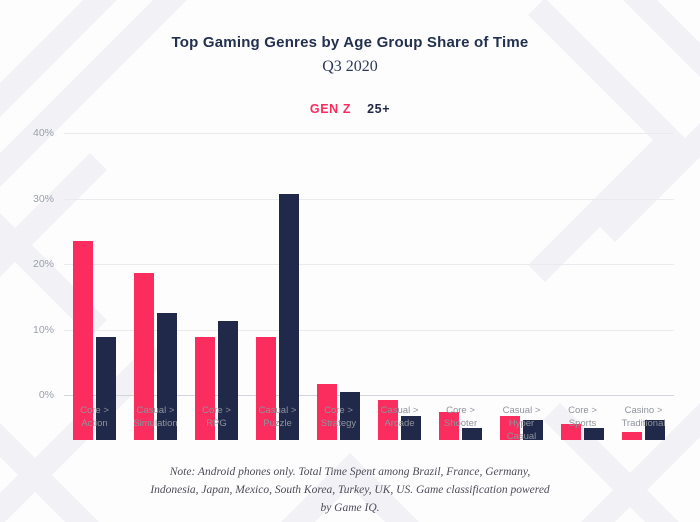  Describe the element at coordinates (460, 417) in the screenshot. I see `x-tick-label: Core > Shooter` at that location.